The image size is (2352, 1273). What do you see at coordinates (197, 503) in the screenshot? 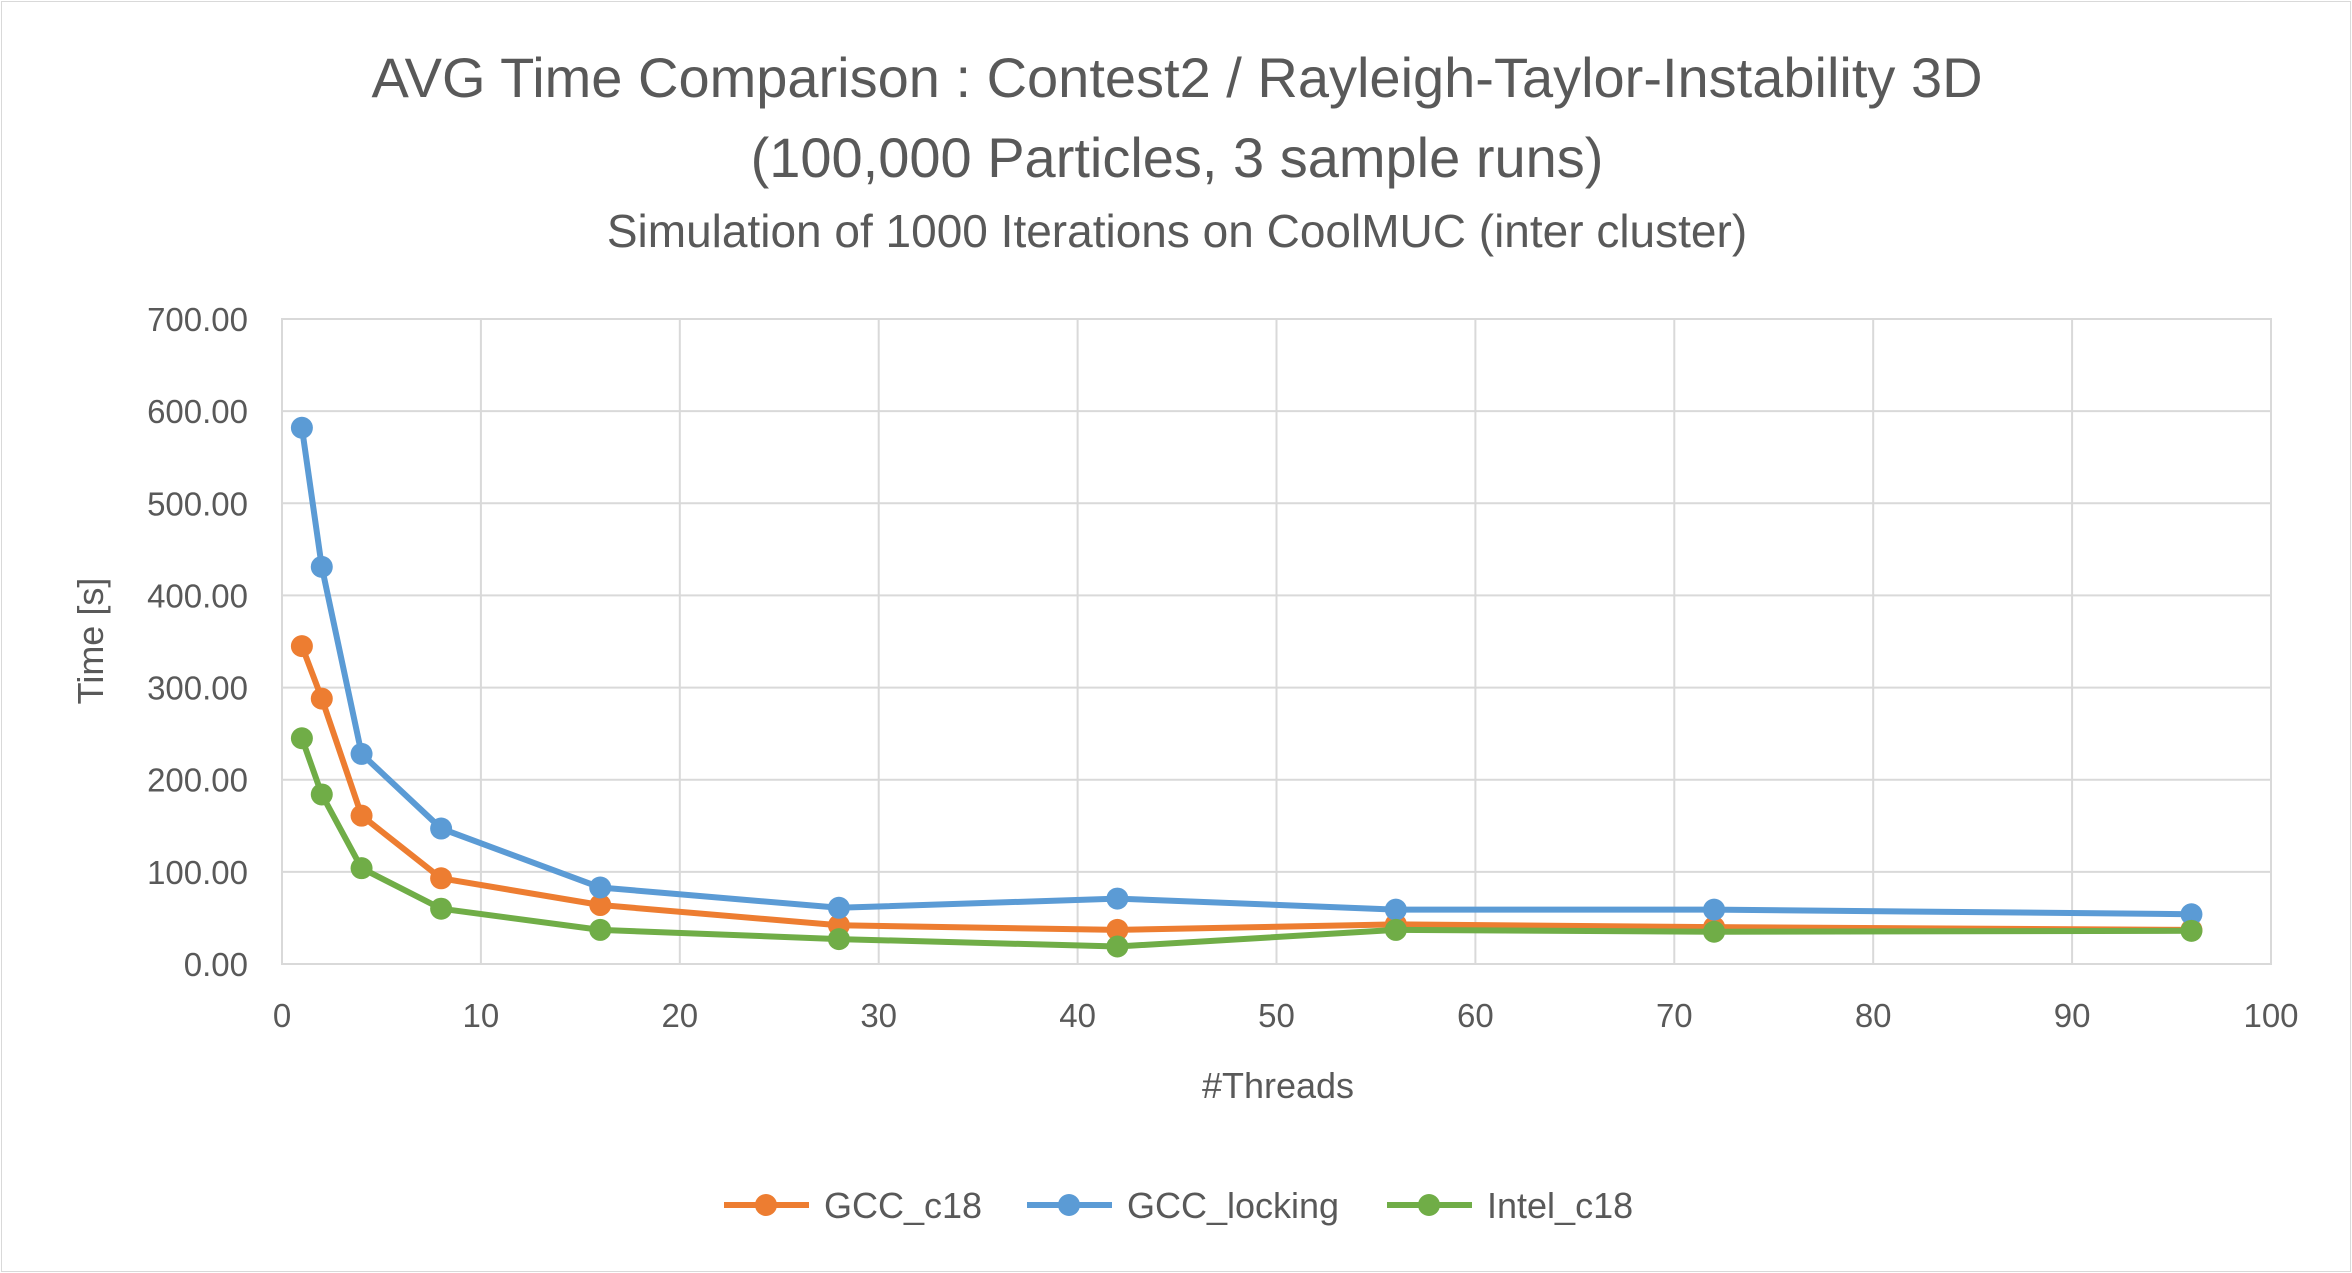
I see `y-tick-label: 500.00` at bounding box center [197, 503].